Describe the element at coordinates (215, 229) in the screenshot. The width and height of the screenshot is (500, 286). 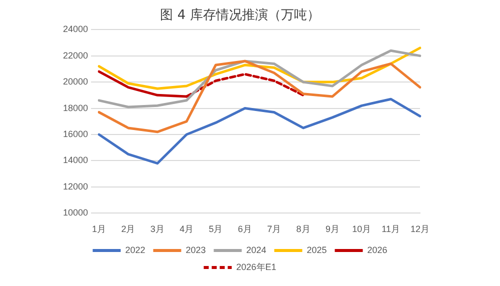
I see `x-tick-label: 5月` at that location.